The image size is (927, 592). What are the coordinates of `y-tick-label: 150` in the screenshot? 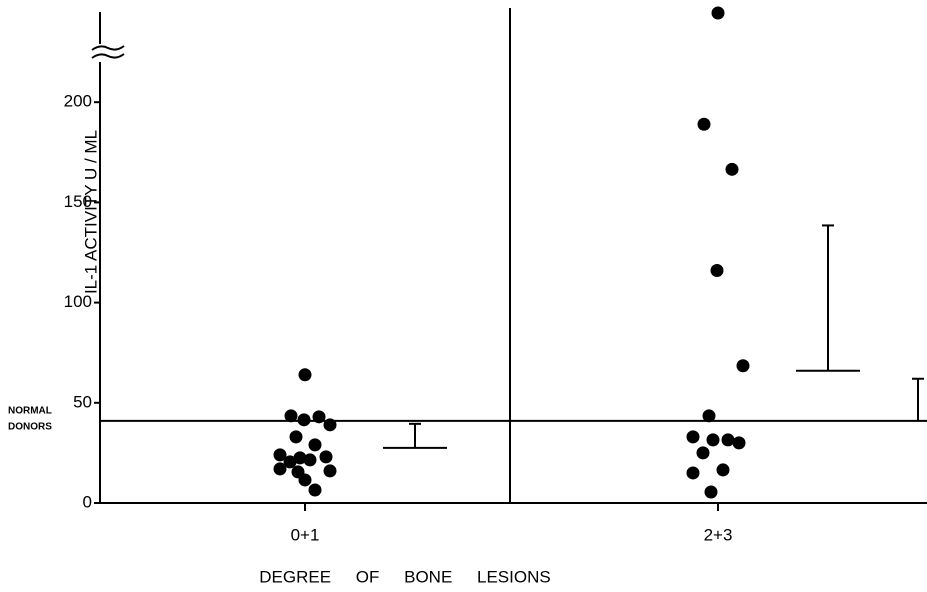 It's located at (78, 201).